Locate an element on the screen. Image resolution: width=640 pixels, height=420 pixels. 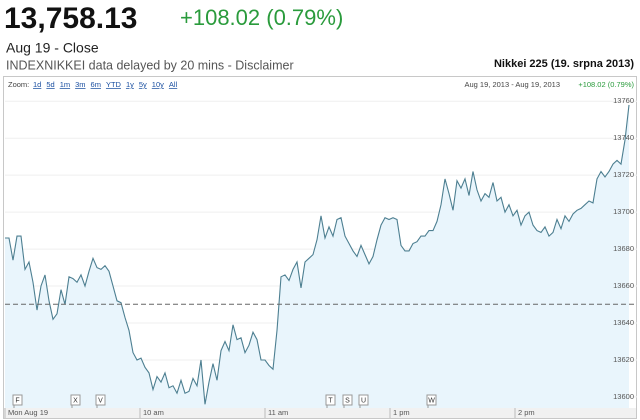
zoom-option: All is located at coordinates (173, 84).